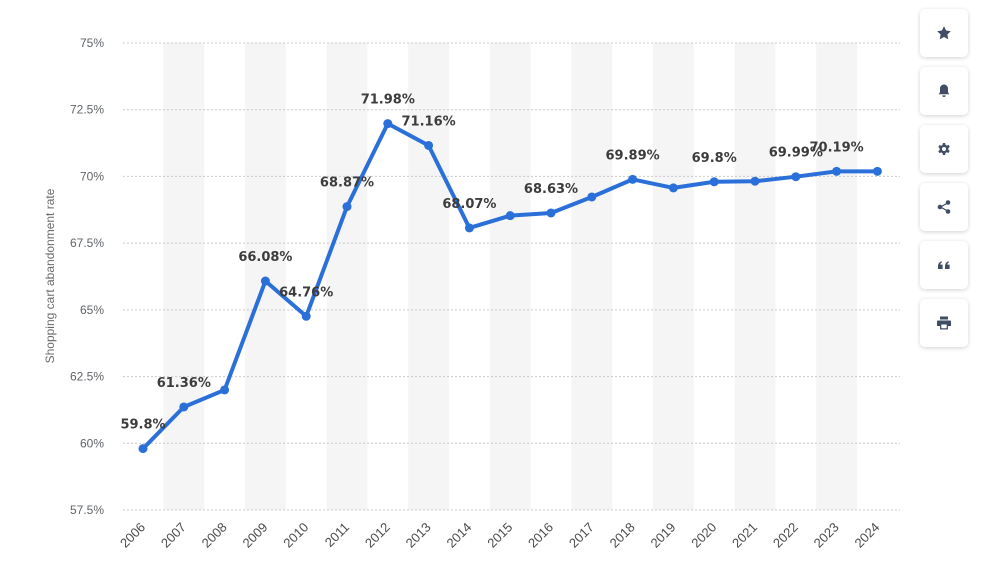  I want to click on x-tick-label: 2015, so click(499, 535).